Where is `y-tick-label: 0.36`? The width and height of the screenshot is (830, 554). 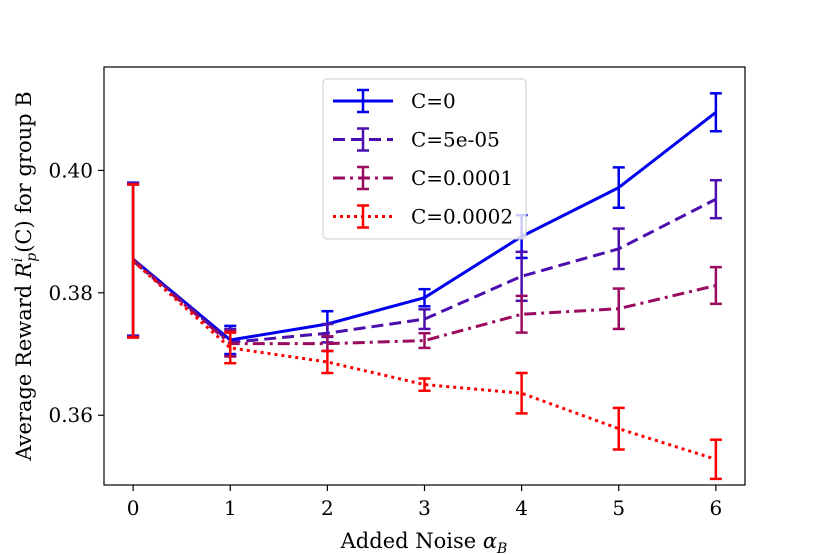
y-tick-label: 0.36 is located at coordinates (70, 415).